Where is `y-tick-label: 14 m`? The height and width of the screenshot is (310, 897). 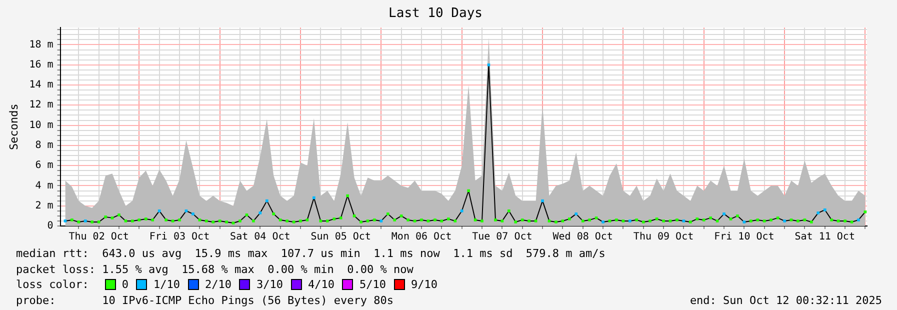
y-tick-label: 14 m is located at coordinates (41, 85).